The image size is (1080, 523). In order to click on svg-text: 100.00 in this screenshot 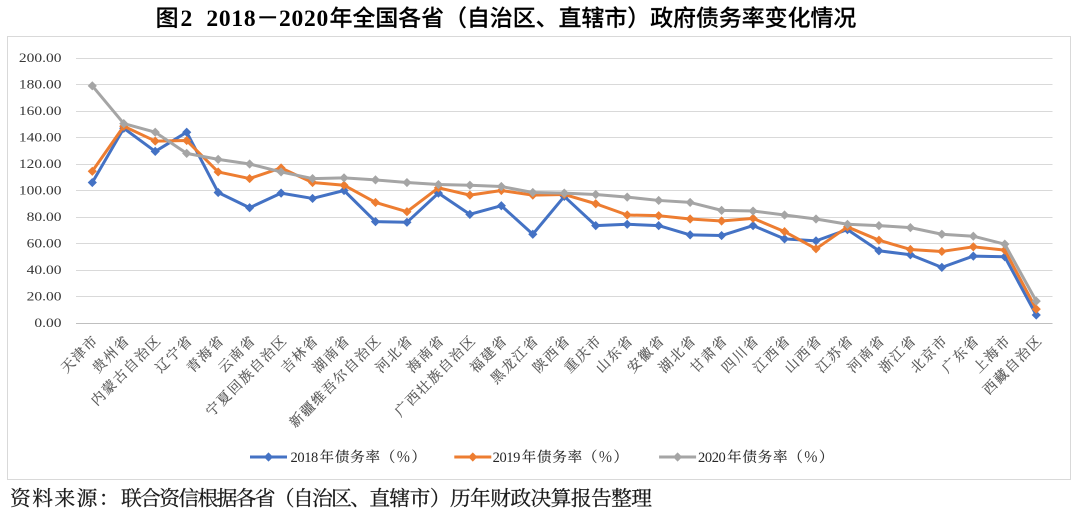, I will do `click(40, 191)`.